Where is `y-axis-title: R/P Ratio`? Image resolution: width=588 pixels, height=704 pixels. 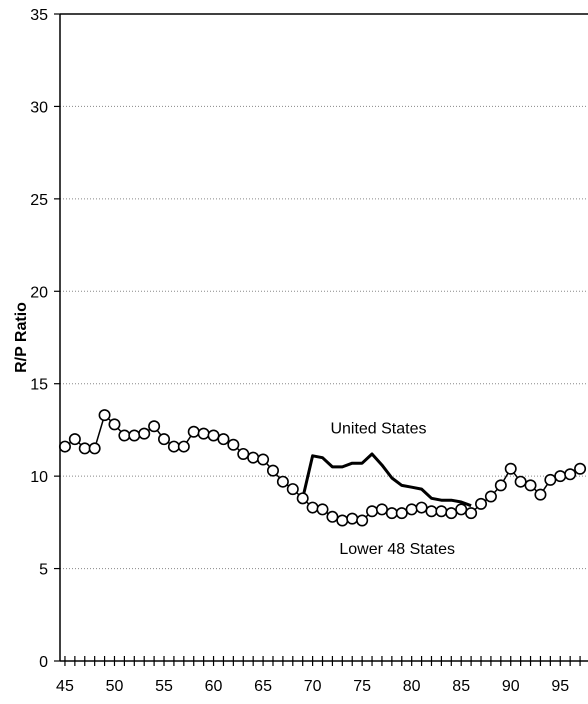
y-axis-title: R/P Ratio is located at coordinates (21, 337).